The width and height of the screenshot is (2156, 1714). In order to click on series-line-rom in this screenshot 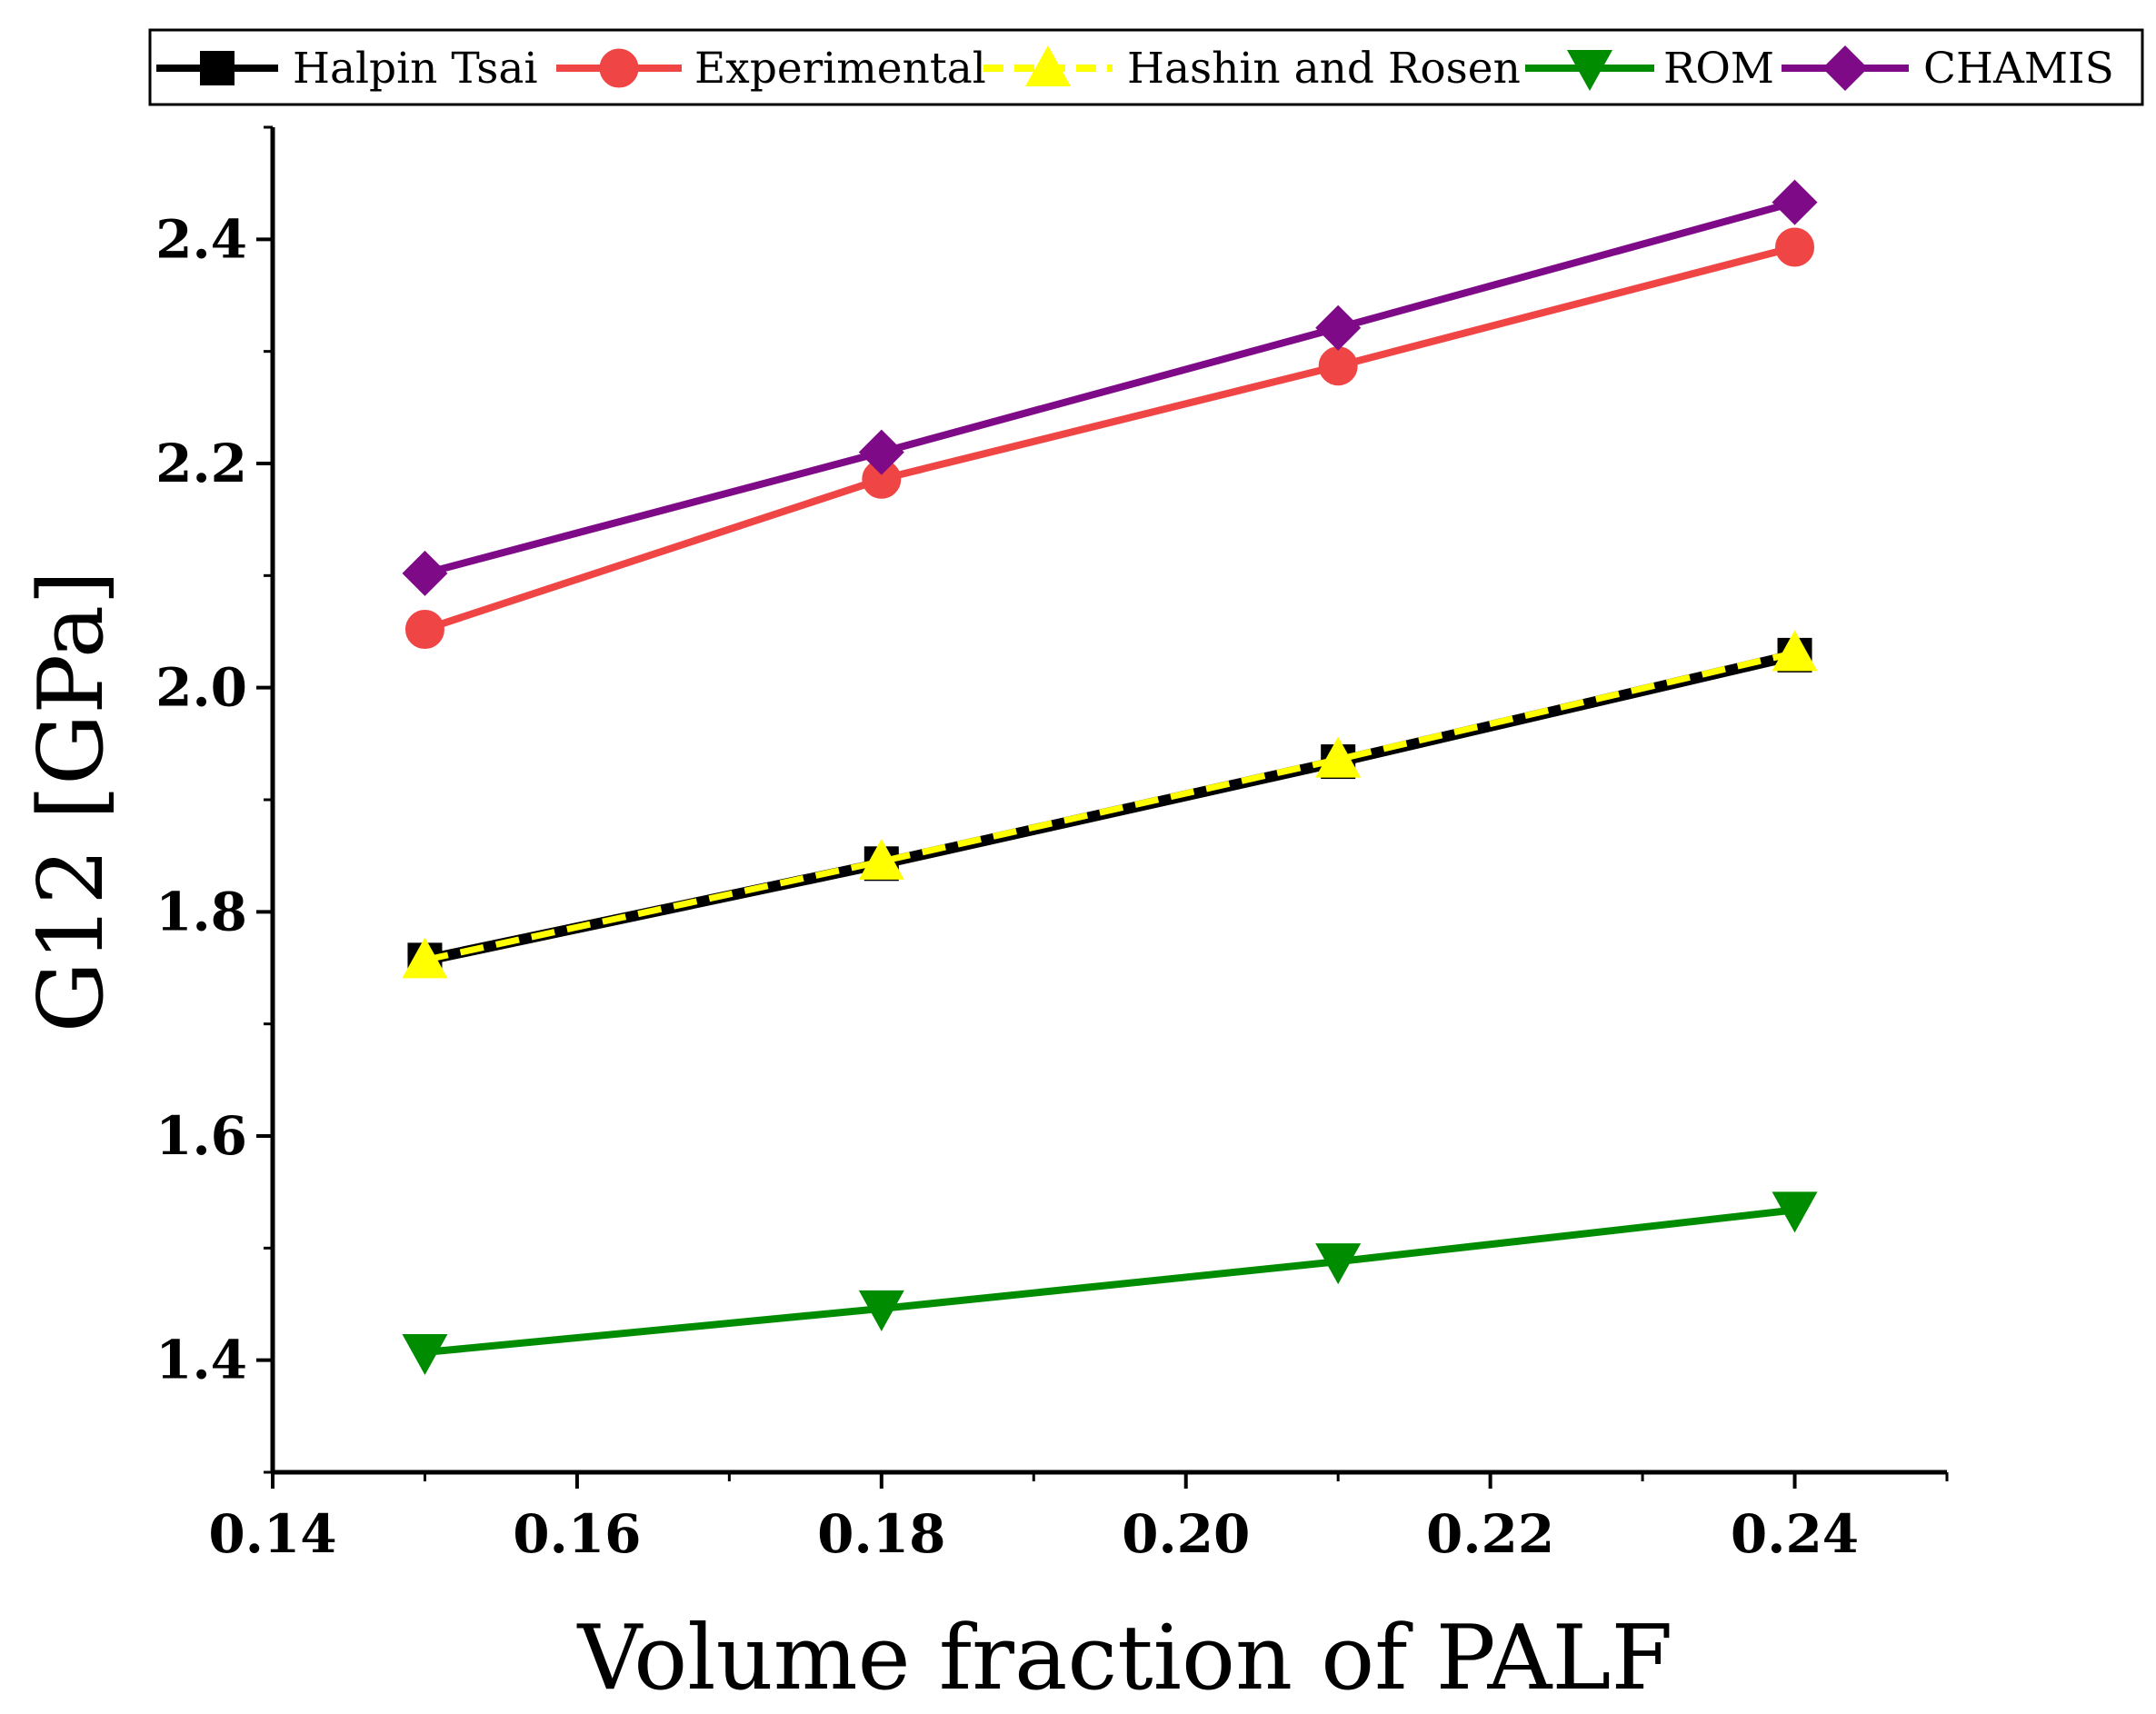, I will do `click(1109, 1281)`.